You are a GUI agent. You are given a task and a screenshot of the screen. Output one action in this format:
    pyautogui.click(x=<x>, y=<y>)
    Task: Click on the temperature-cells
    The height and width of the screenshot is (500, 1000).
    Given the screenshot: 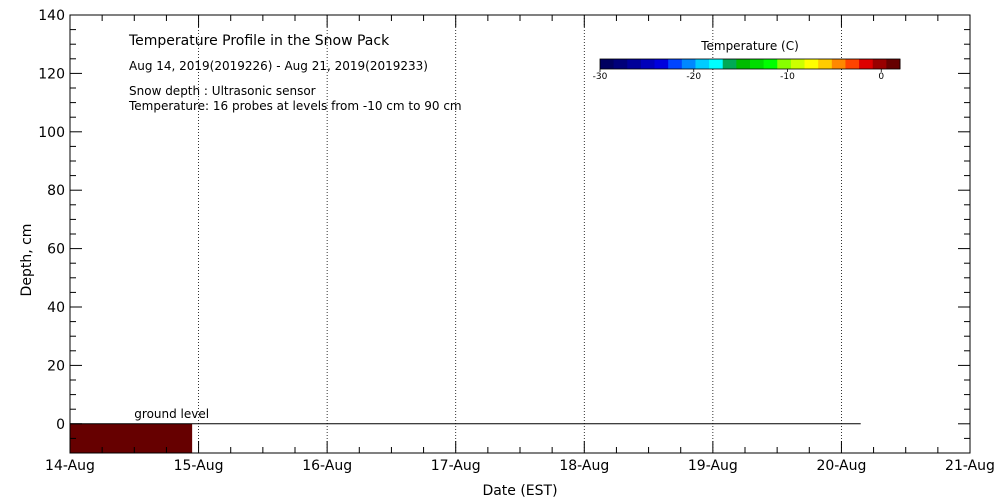 What is the action you would take?
    pyautogui.click(x=131, y=438)
    